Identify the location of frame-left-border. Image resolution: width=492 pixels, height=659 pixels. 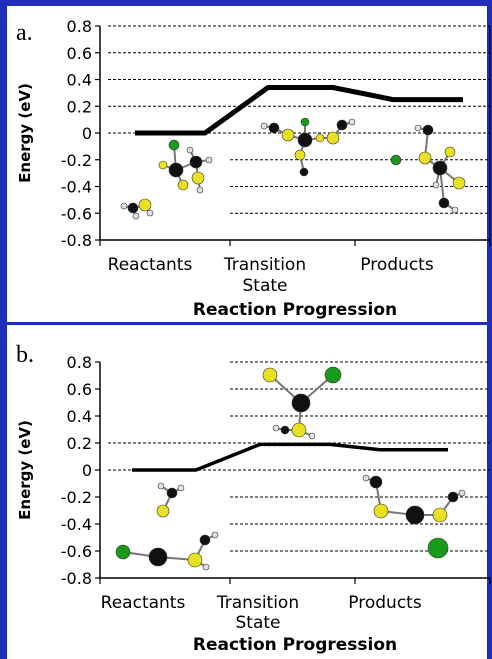
(3, 329).